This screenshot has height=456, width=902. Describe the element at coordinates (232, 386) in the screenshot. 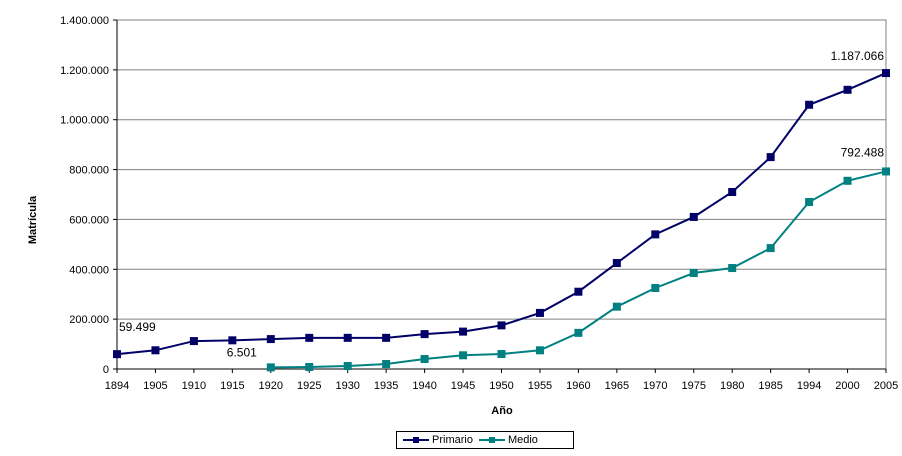

I see `x-tick-label: 1915` at that location.